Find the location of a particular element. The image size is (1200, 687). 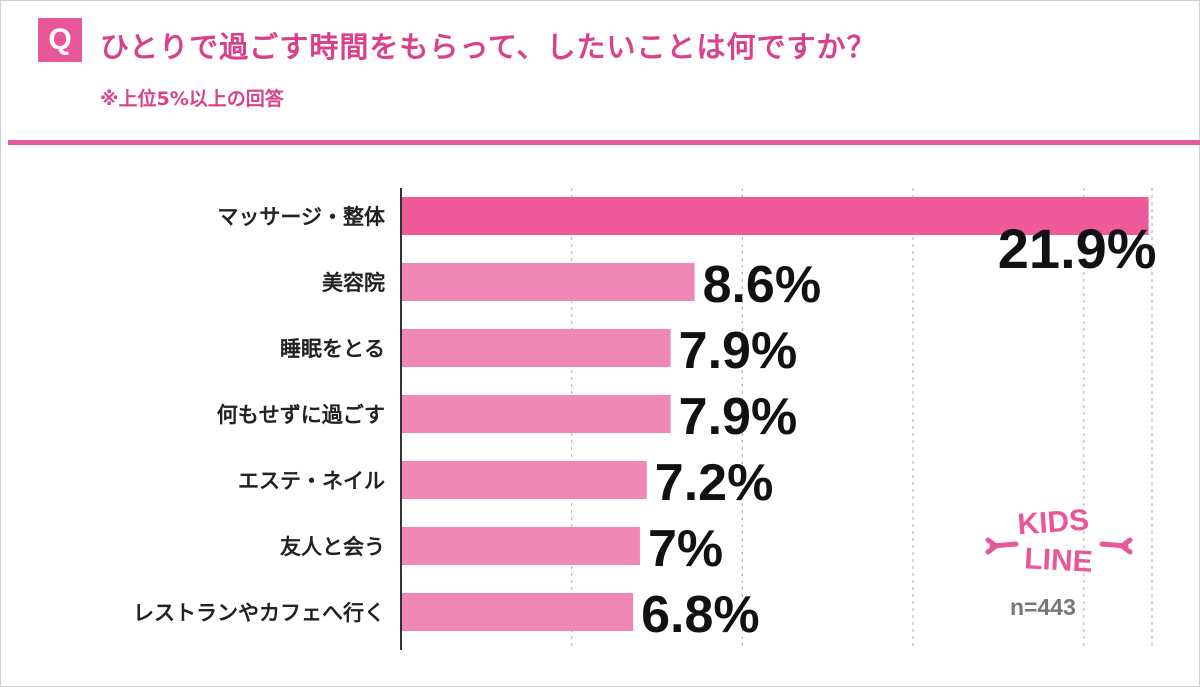

category-label-4: エステ・ネイル is located at coordinates (311, 481).